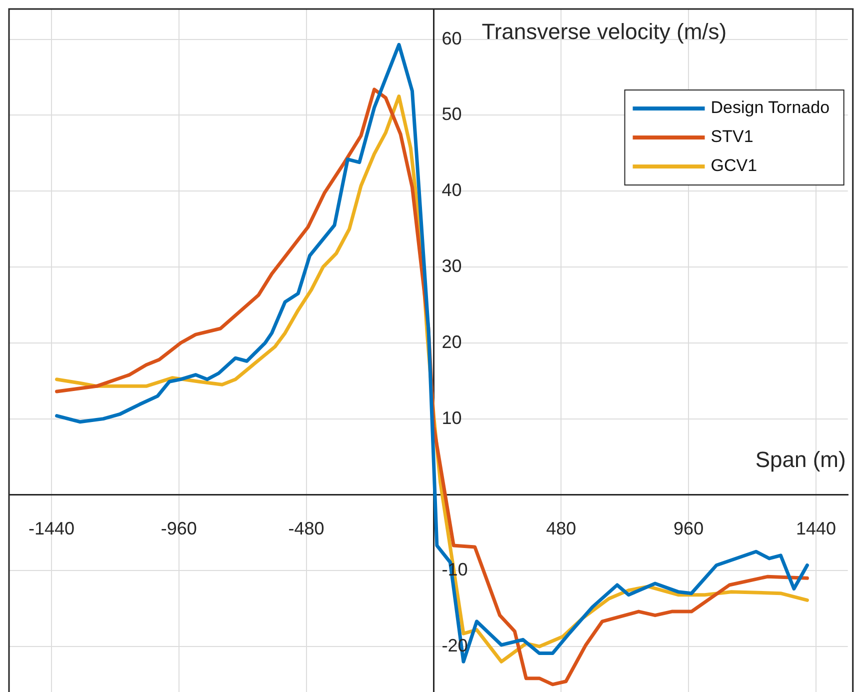  What do you see at coordinates (452, 114) in the screenshot?
I see `y-tick-label: 50` at bounding box center [452, 114].